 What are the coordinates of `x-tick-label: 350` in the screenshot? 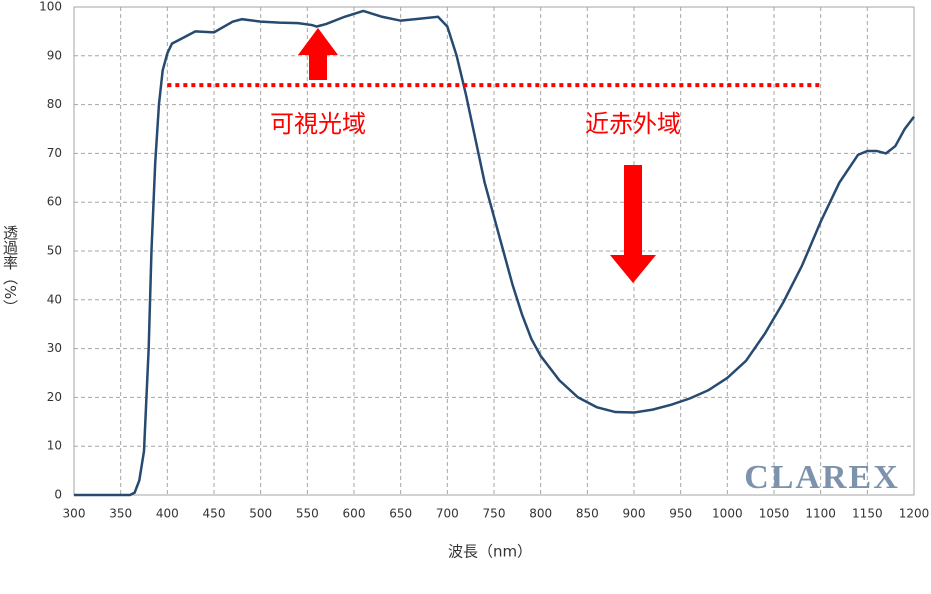 It's located at (120, 514).